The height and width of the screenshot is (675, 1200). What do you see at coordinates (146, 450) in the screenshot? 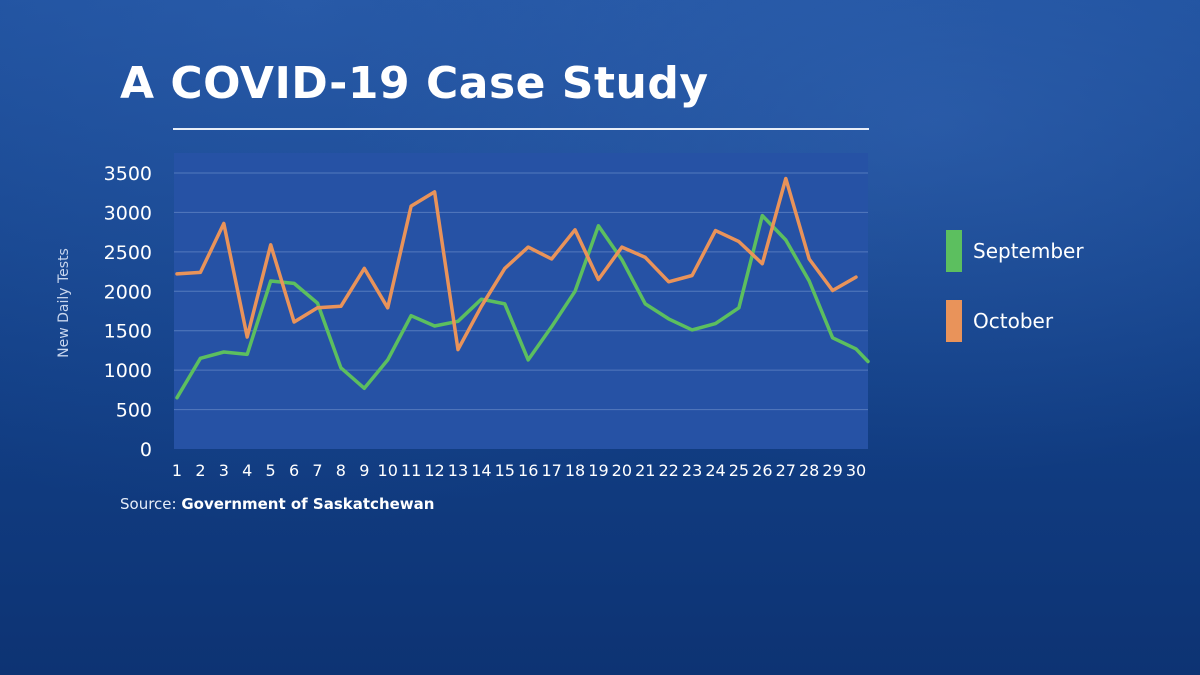
I see `y-tick-label: 0` at bounding box center [146, 450].